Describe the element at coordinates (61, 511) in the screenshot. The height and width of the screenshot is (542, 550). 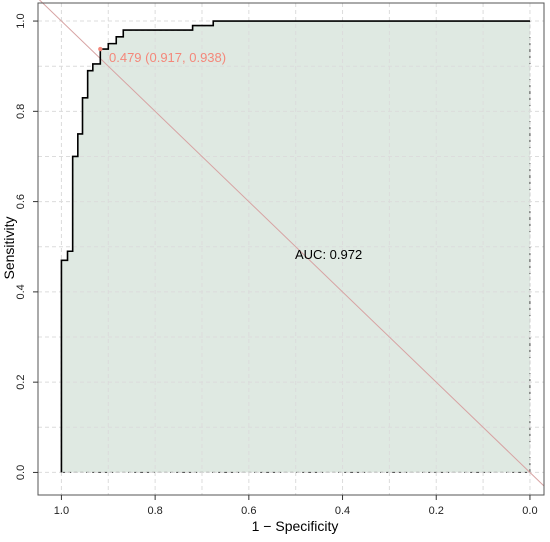
I see `x-tick-label: 1.0` at that location.